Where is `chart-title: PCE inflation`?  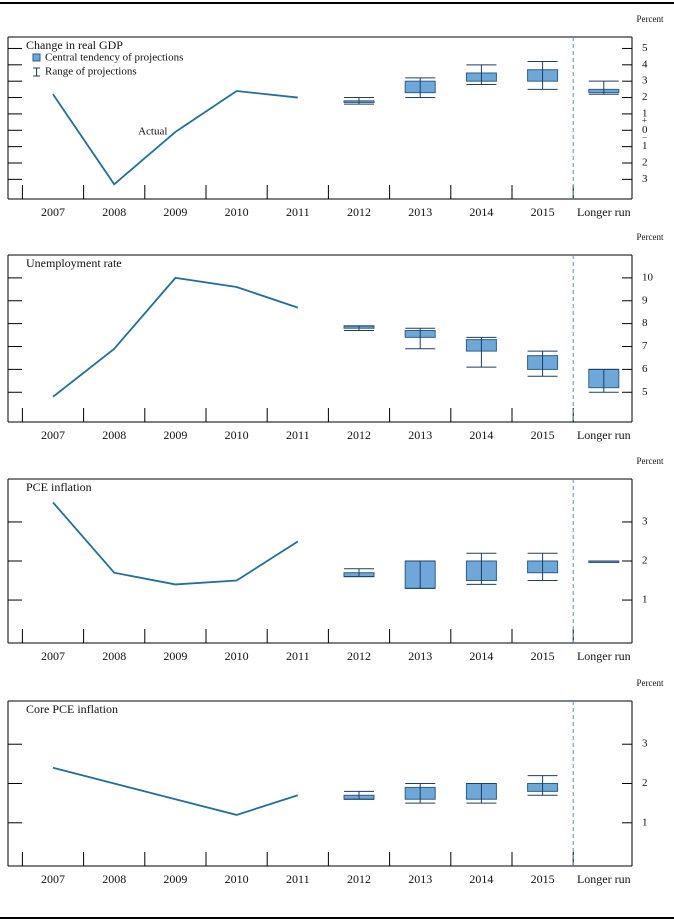
chart-title: PCE inflation is located at coordinates (59, 487).